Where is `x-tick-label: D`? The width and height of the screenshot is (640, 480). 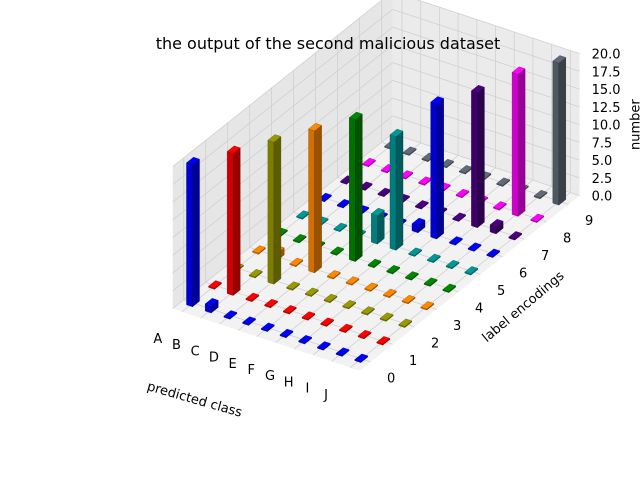 x-tick-label: D is located at coordinates (214, 358).